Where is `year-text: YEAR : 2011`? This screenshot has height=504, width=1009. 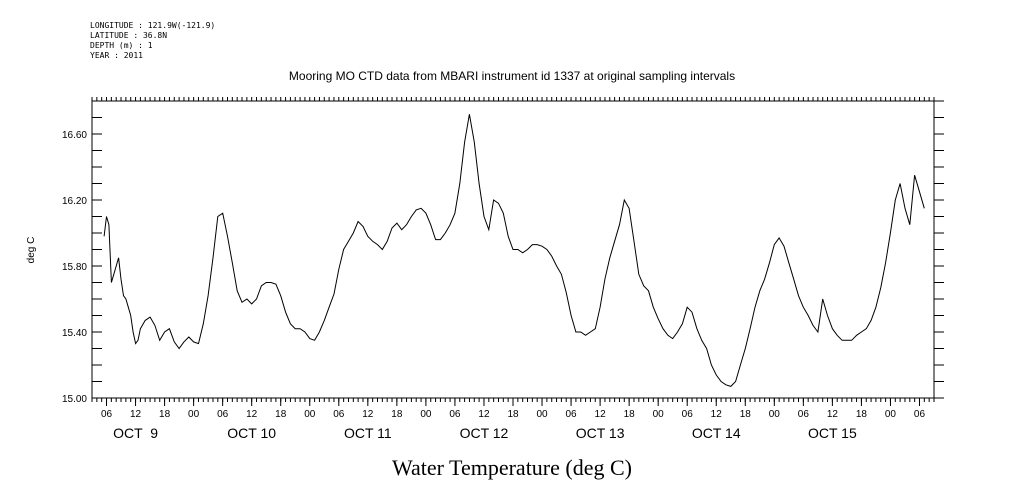
year-text: YEAR : 2011 is located at coordinates (116, 55).